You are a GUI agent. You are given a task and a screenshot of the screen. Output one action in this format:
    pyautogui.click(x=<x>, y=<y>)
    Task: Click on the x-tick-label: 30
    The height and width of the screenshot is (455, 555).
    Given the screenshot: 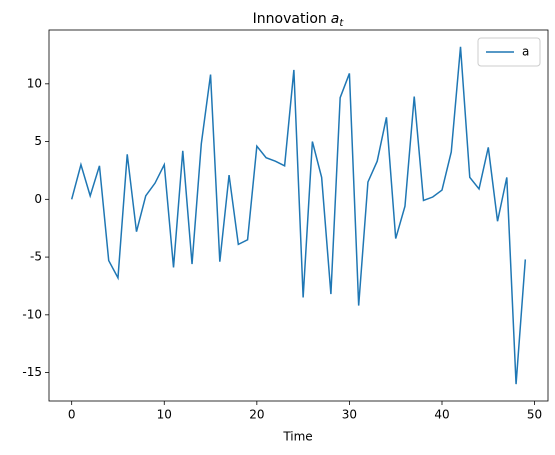 What is the action you would take?
    pyautogui.click(x=349, y=415)
    